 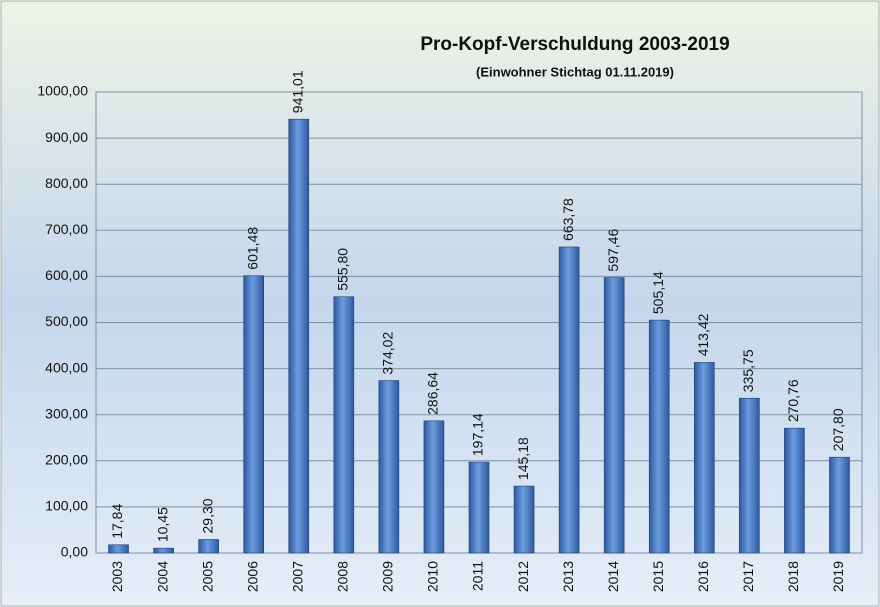 What do you see at coordinates (575, 71) in the screenshot?
I see `chart-subtitle: (Einwohner Stichtag 01.11.2019)` at bounding box center [575, 71].